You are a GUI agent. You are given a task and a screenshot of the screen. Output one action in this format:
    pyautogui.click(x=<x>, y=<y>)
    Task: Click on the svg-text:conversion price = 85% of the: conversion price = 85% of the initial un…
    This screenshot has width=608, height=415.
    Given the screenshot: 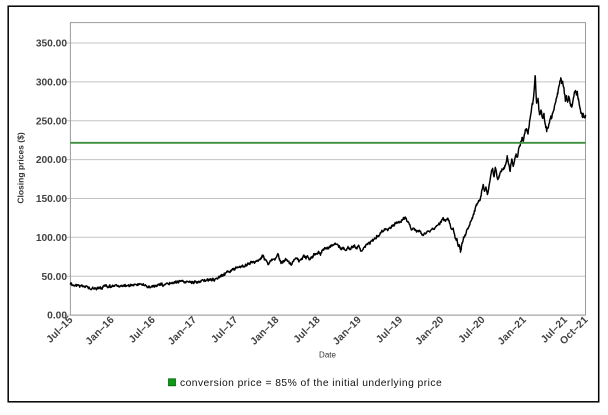 What is the action you would take?
    pyautogui.click(x=311, y=383)
    